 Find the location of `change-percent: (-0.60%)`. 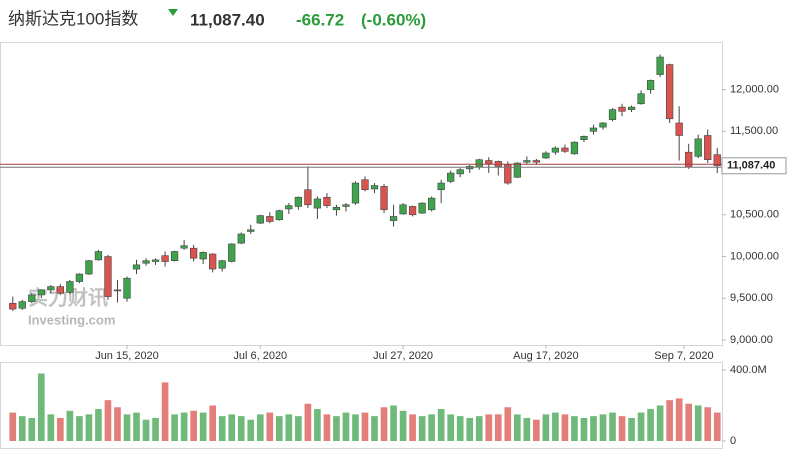

change-percent: (-0.60%) is located at coordinates (393, 19).